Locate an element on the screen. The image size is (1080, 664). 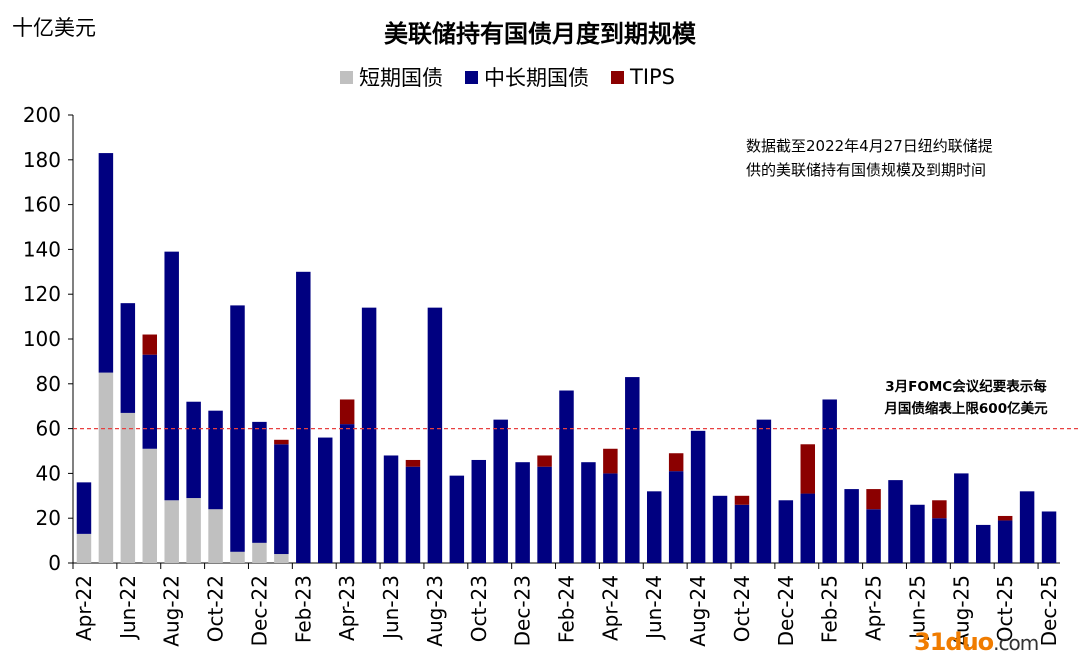
x-tick-label: Dec-23 is located at coordinates (523, 610).